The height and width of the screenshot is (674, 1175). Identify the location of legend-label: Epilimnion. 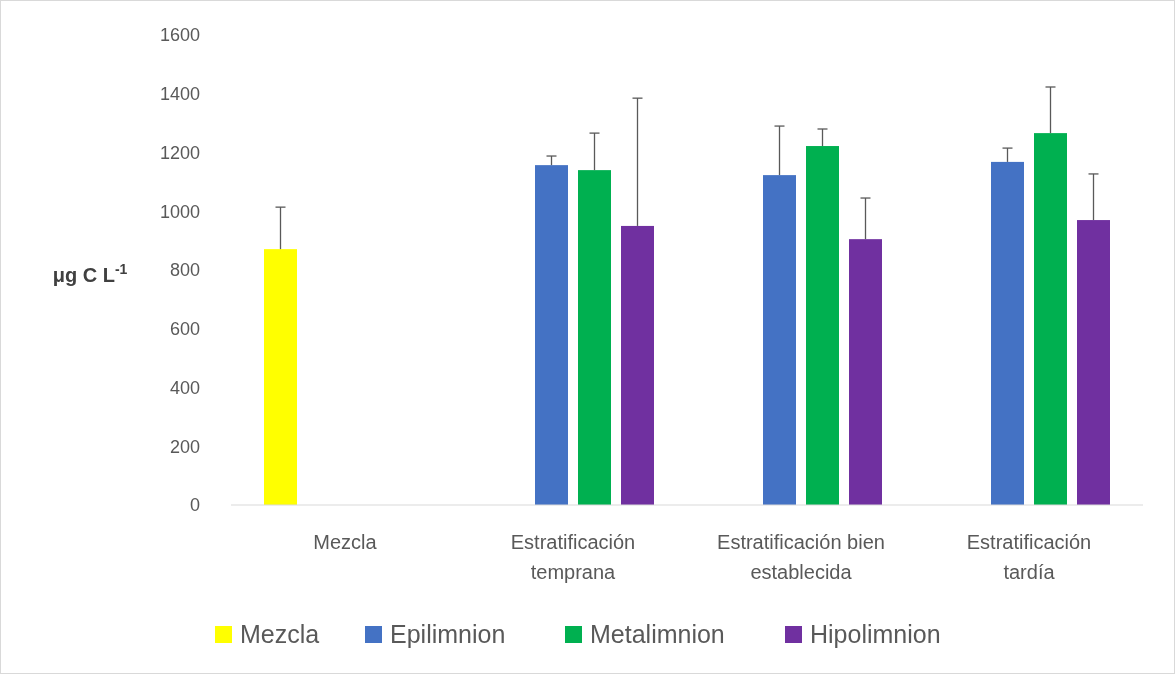
(448, 634).